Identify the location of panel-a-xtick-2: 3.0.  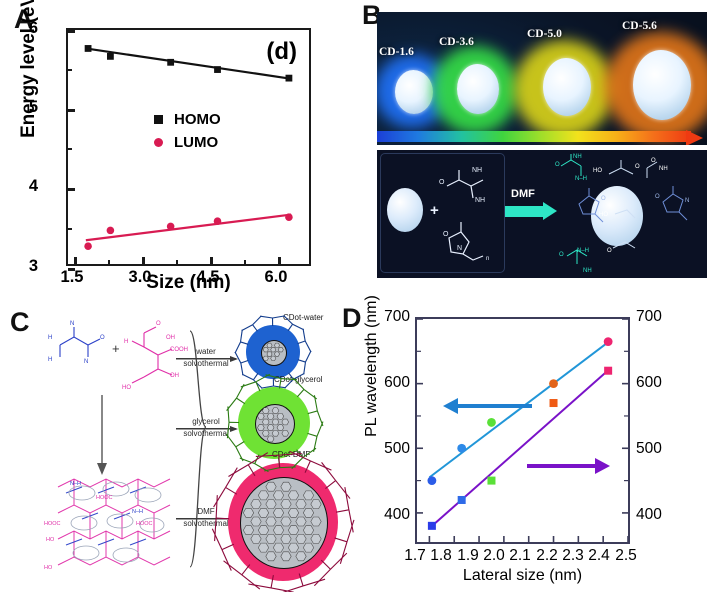
(140, 277).